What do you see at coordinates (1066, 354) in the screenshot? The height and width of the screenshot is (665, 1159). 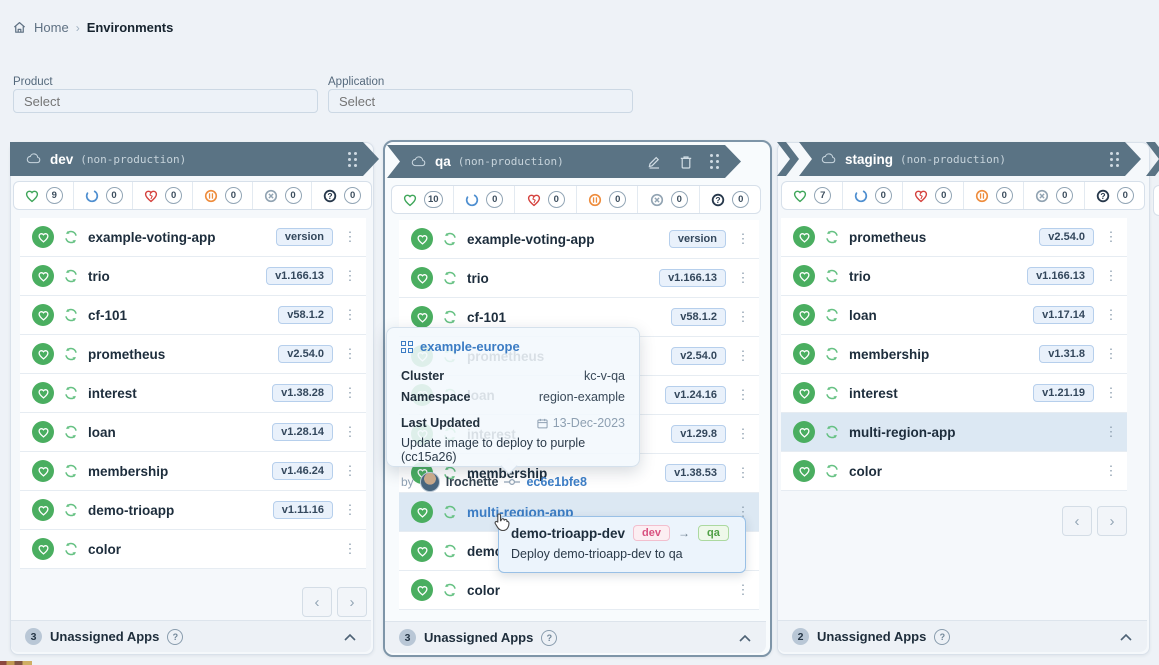 I see `version-badge: v1.31.8` at bounding box center [1066, 354].